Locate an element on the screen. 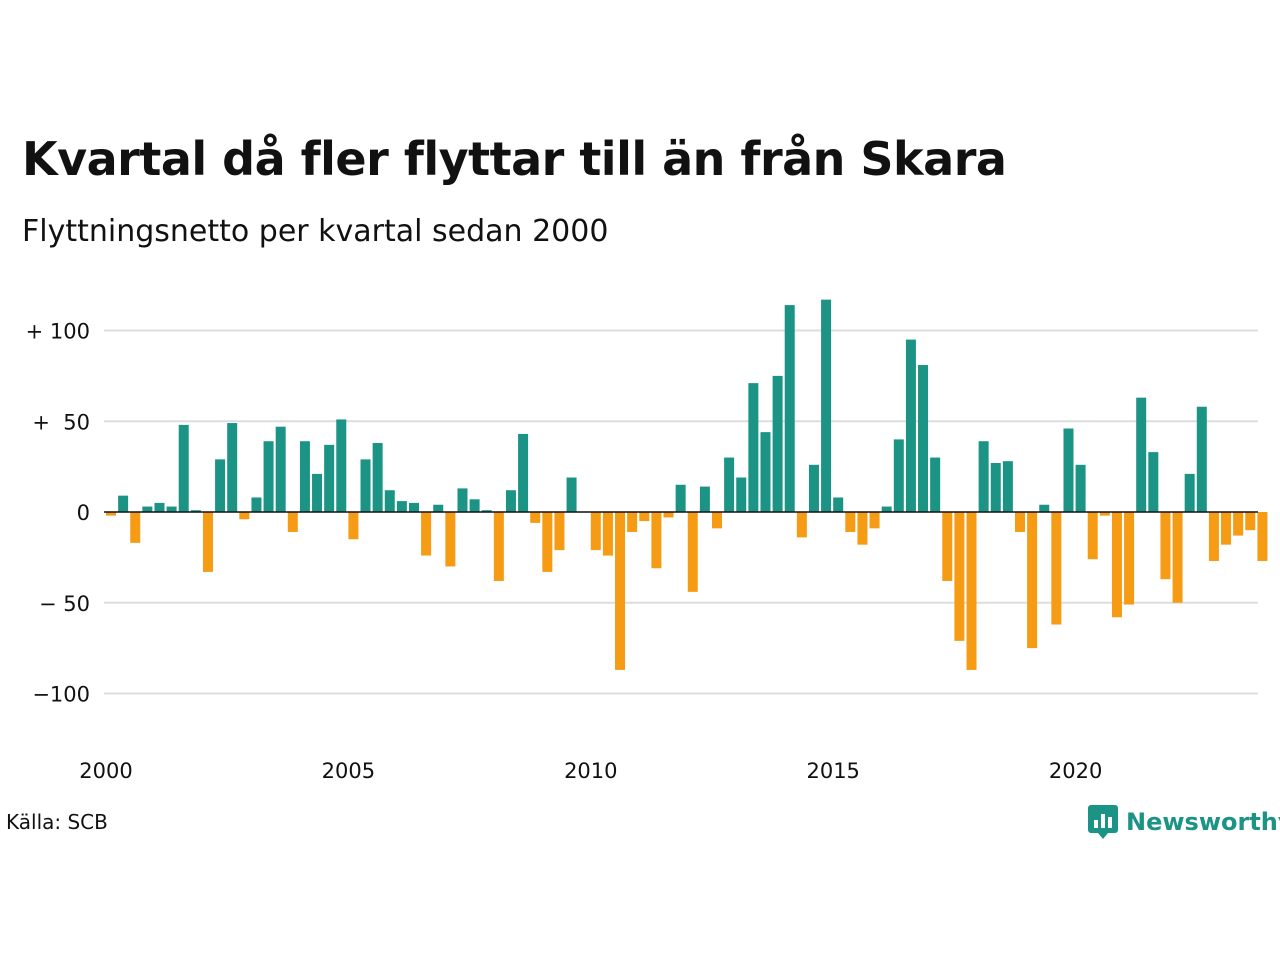 Image resolution: width=1280 pixels, height=960 pixels. x-tick-label: 2000 is located at coordinates (105, 771).